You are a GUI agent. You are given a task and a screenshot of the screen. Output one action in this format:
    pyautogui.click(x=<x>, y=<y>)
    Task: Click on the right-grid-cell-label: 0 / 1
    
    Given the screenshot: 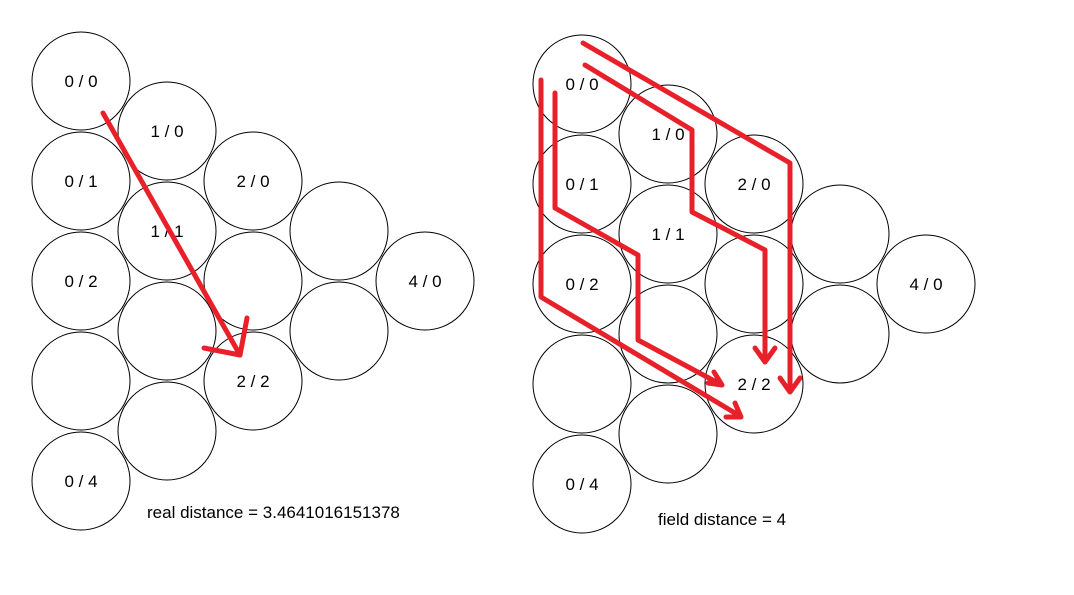 What is the action you would take?
    pyautogui.click(x=581, y=184)
    